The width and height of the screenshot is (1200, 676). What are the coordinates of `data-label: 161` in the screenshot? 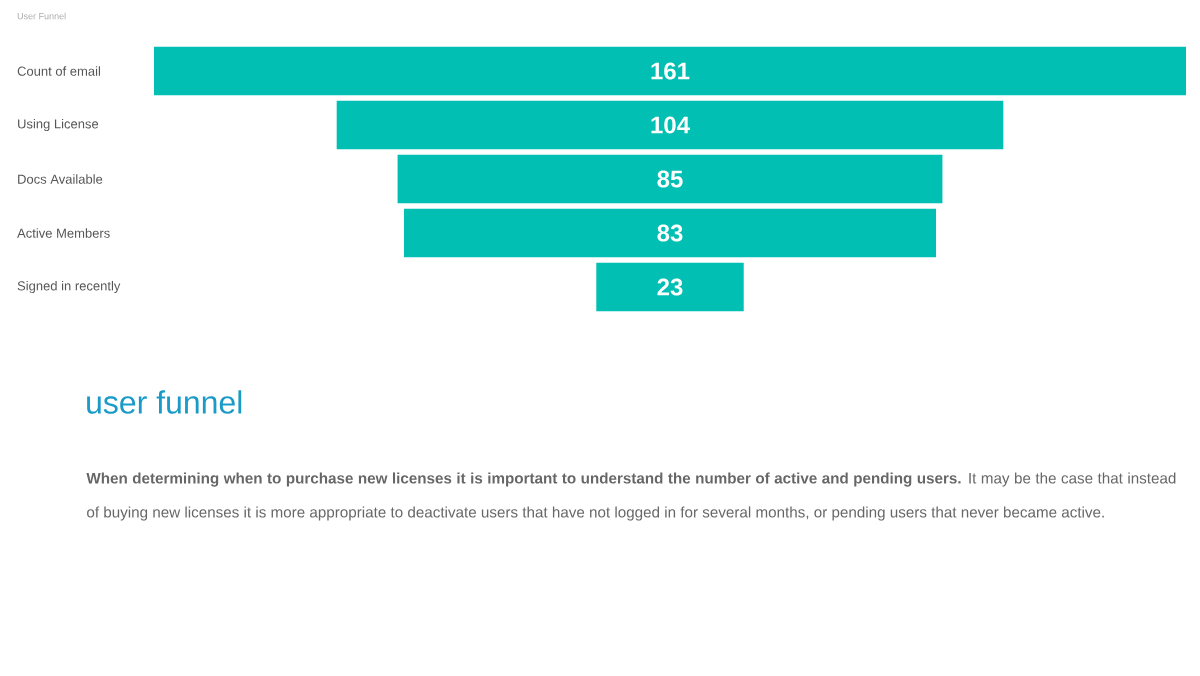 It's located at (670, 71).